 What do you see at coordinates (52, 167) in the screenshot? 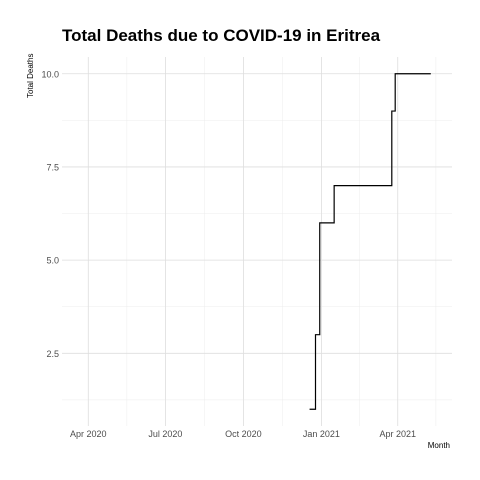
I see `y-tick-label: 7.5` at bounding box center [52, 167].